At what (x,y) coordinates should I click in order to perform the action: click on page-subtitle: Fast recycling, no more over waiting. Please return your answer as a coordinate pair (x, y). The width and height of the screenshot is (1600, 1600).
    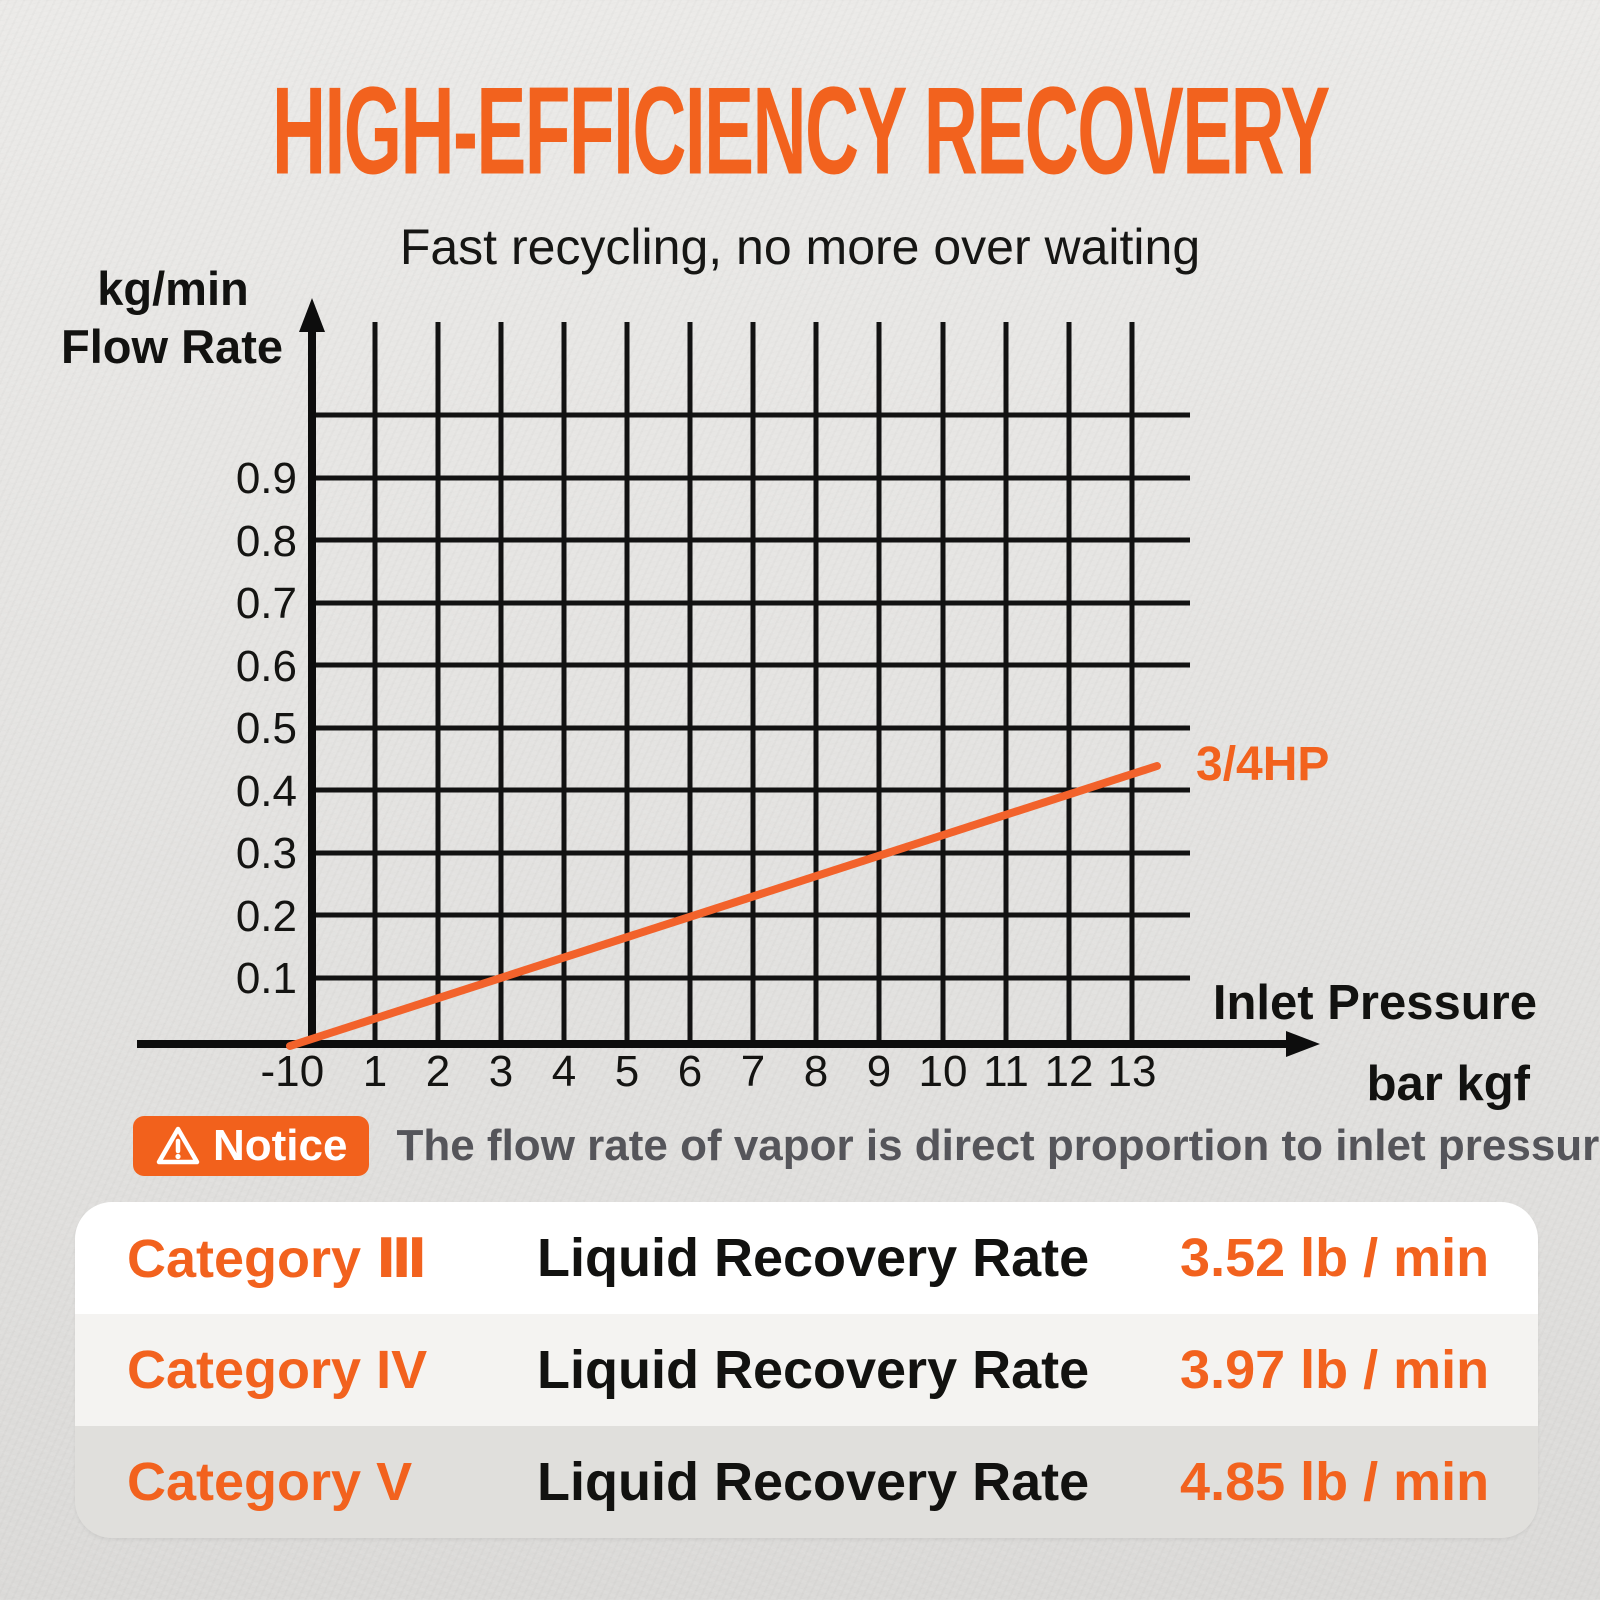
    Looking at the image, I should click on (800, 247).